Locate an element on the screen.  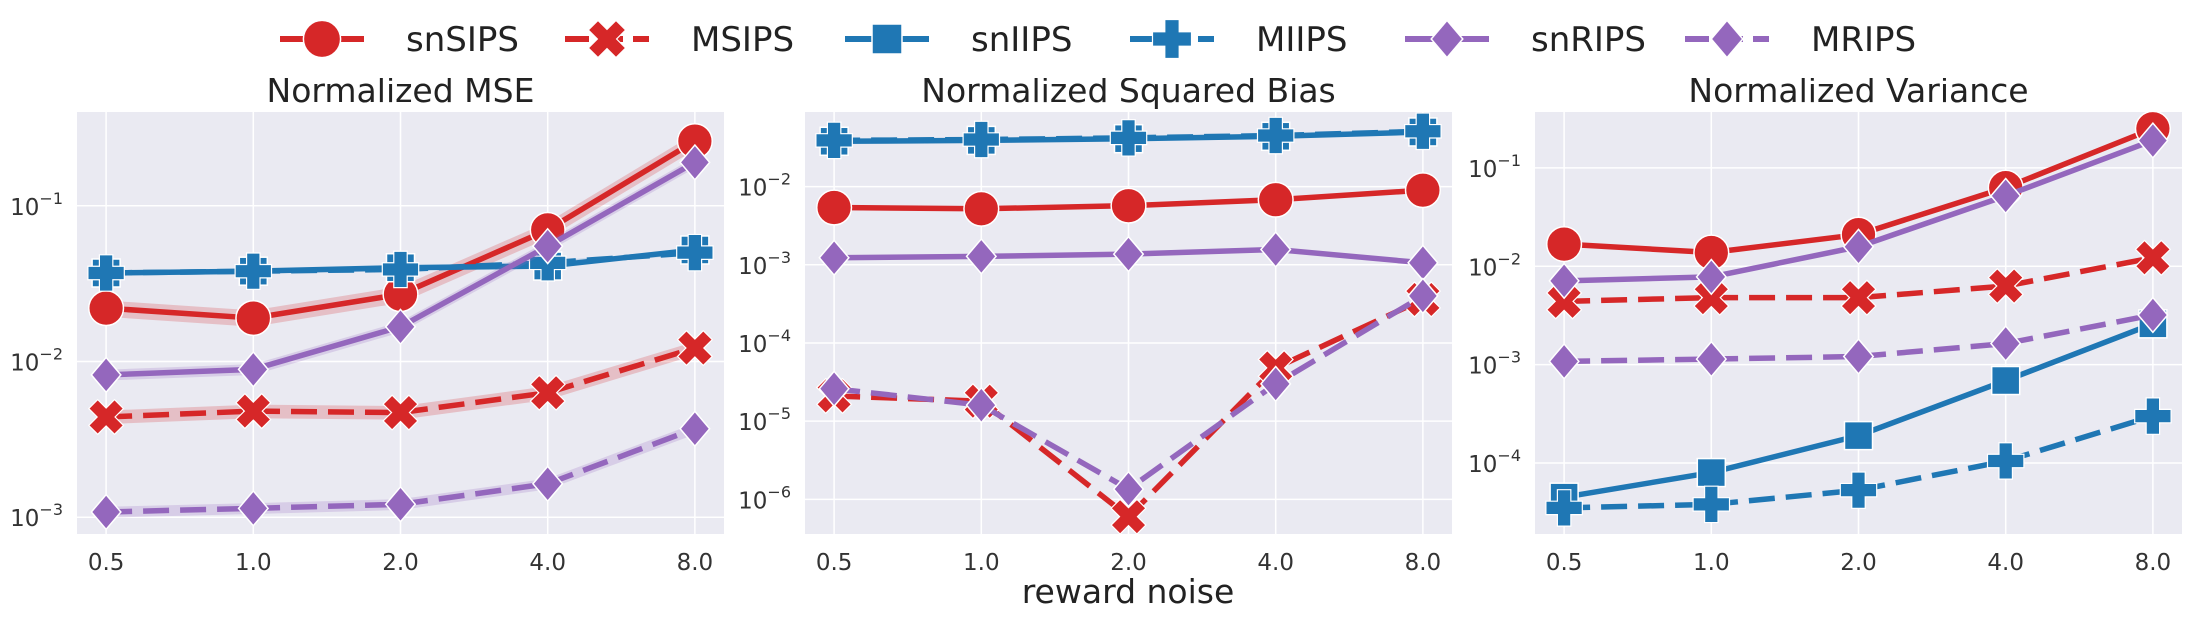
series-snsips is located at coordinates (1128, 199).